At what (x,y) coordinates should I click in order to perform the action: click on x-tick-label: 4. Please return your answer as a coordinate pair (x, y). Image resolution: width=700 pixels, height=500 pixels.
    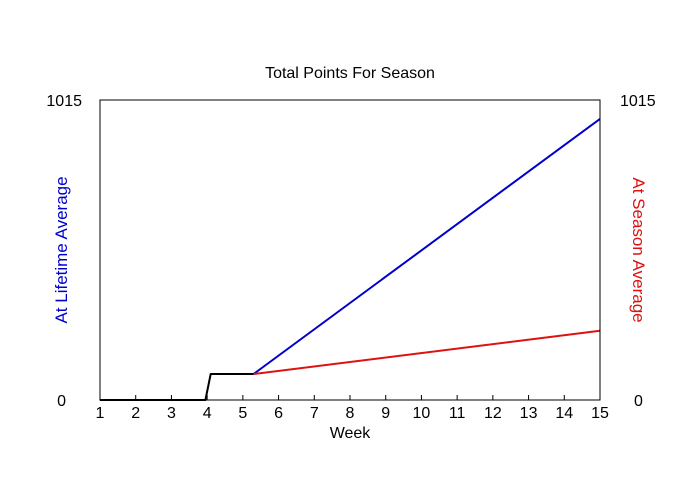
    Looking at the image, I should click on (207, 413).